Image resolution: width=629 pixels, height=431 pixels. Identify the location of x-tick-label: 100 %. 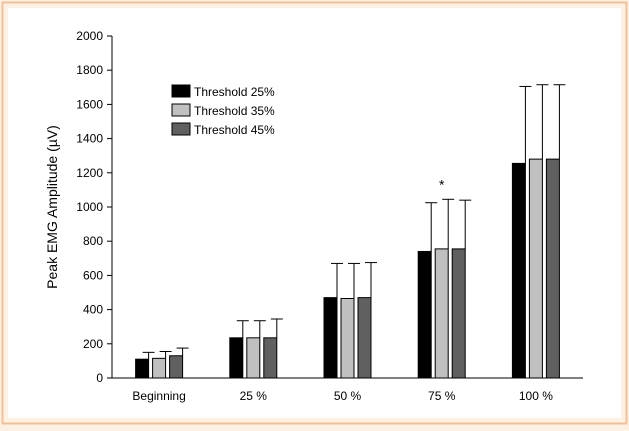
(536, 396).